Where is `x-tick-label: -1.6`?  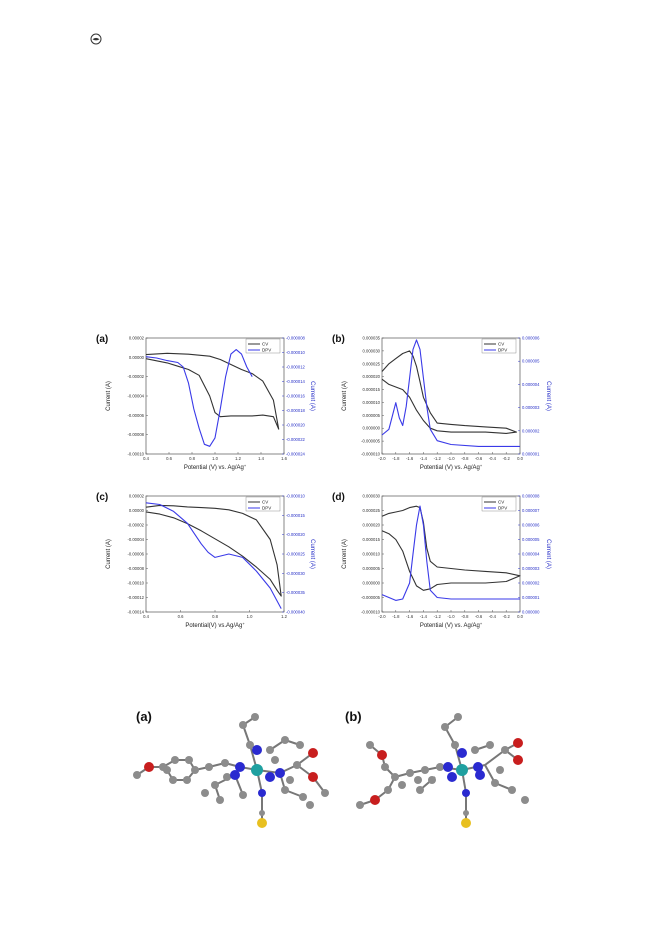
x-tick-label: -1.6 is located at coordinates (410, 616).